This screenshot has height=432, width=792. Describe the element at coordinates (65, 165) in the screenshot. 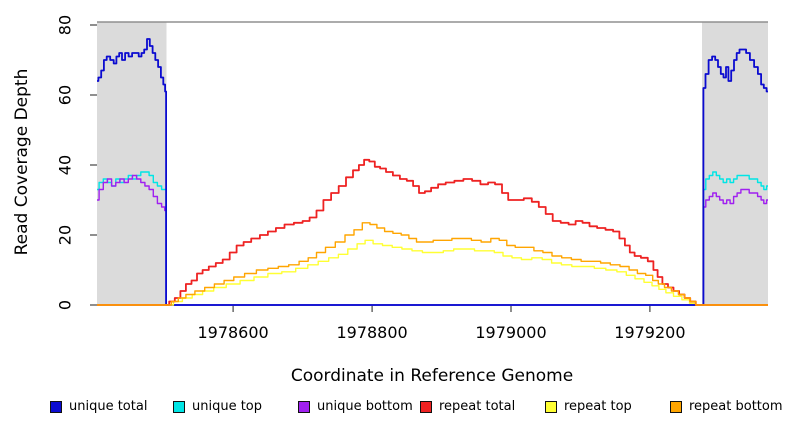

I see `y-tick-label: 40` at that location.